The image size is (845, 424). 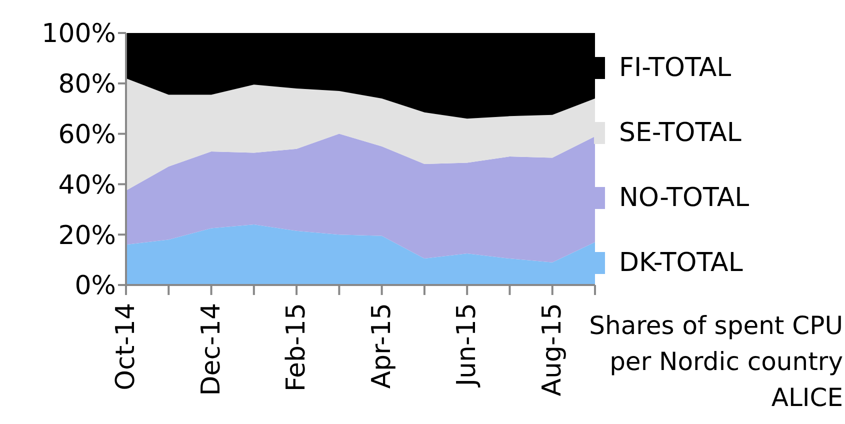 What do you see at coordinates (87, 85) in the screenshot?
I see `y-tick-label: 80%` at bounding box center [87, 85].